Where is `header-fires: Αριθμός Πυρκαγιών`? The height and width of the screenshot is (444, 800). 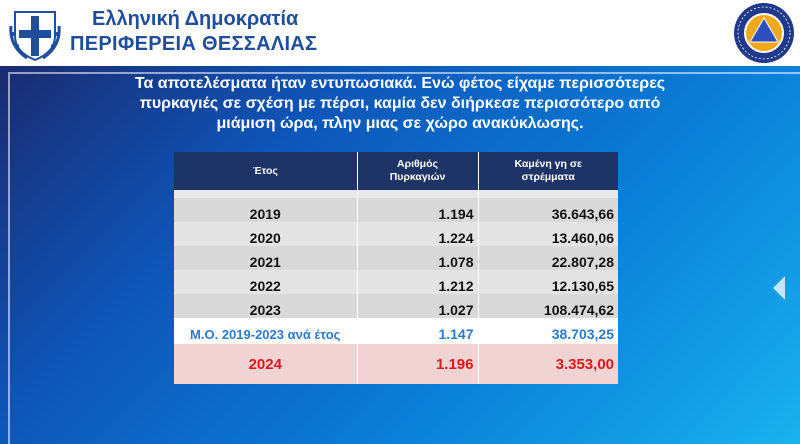 header-fires: Αριθμός Πυρκαγιών is located at coordinates (418, 171).